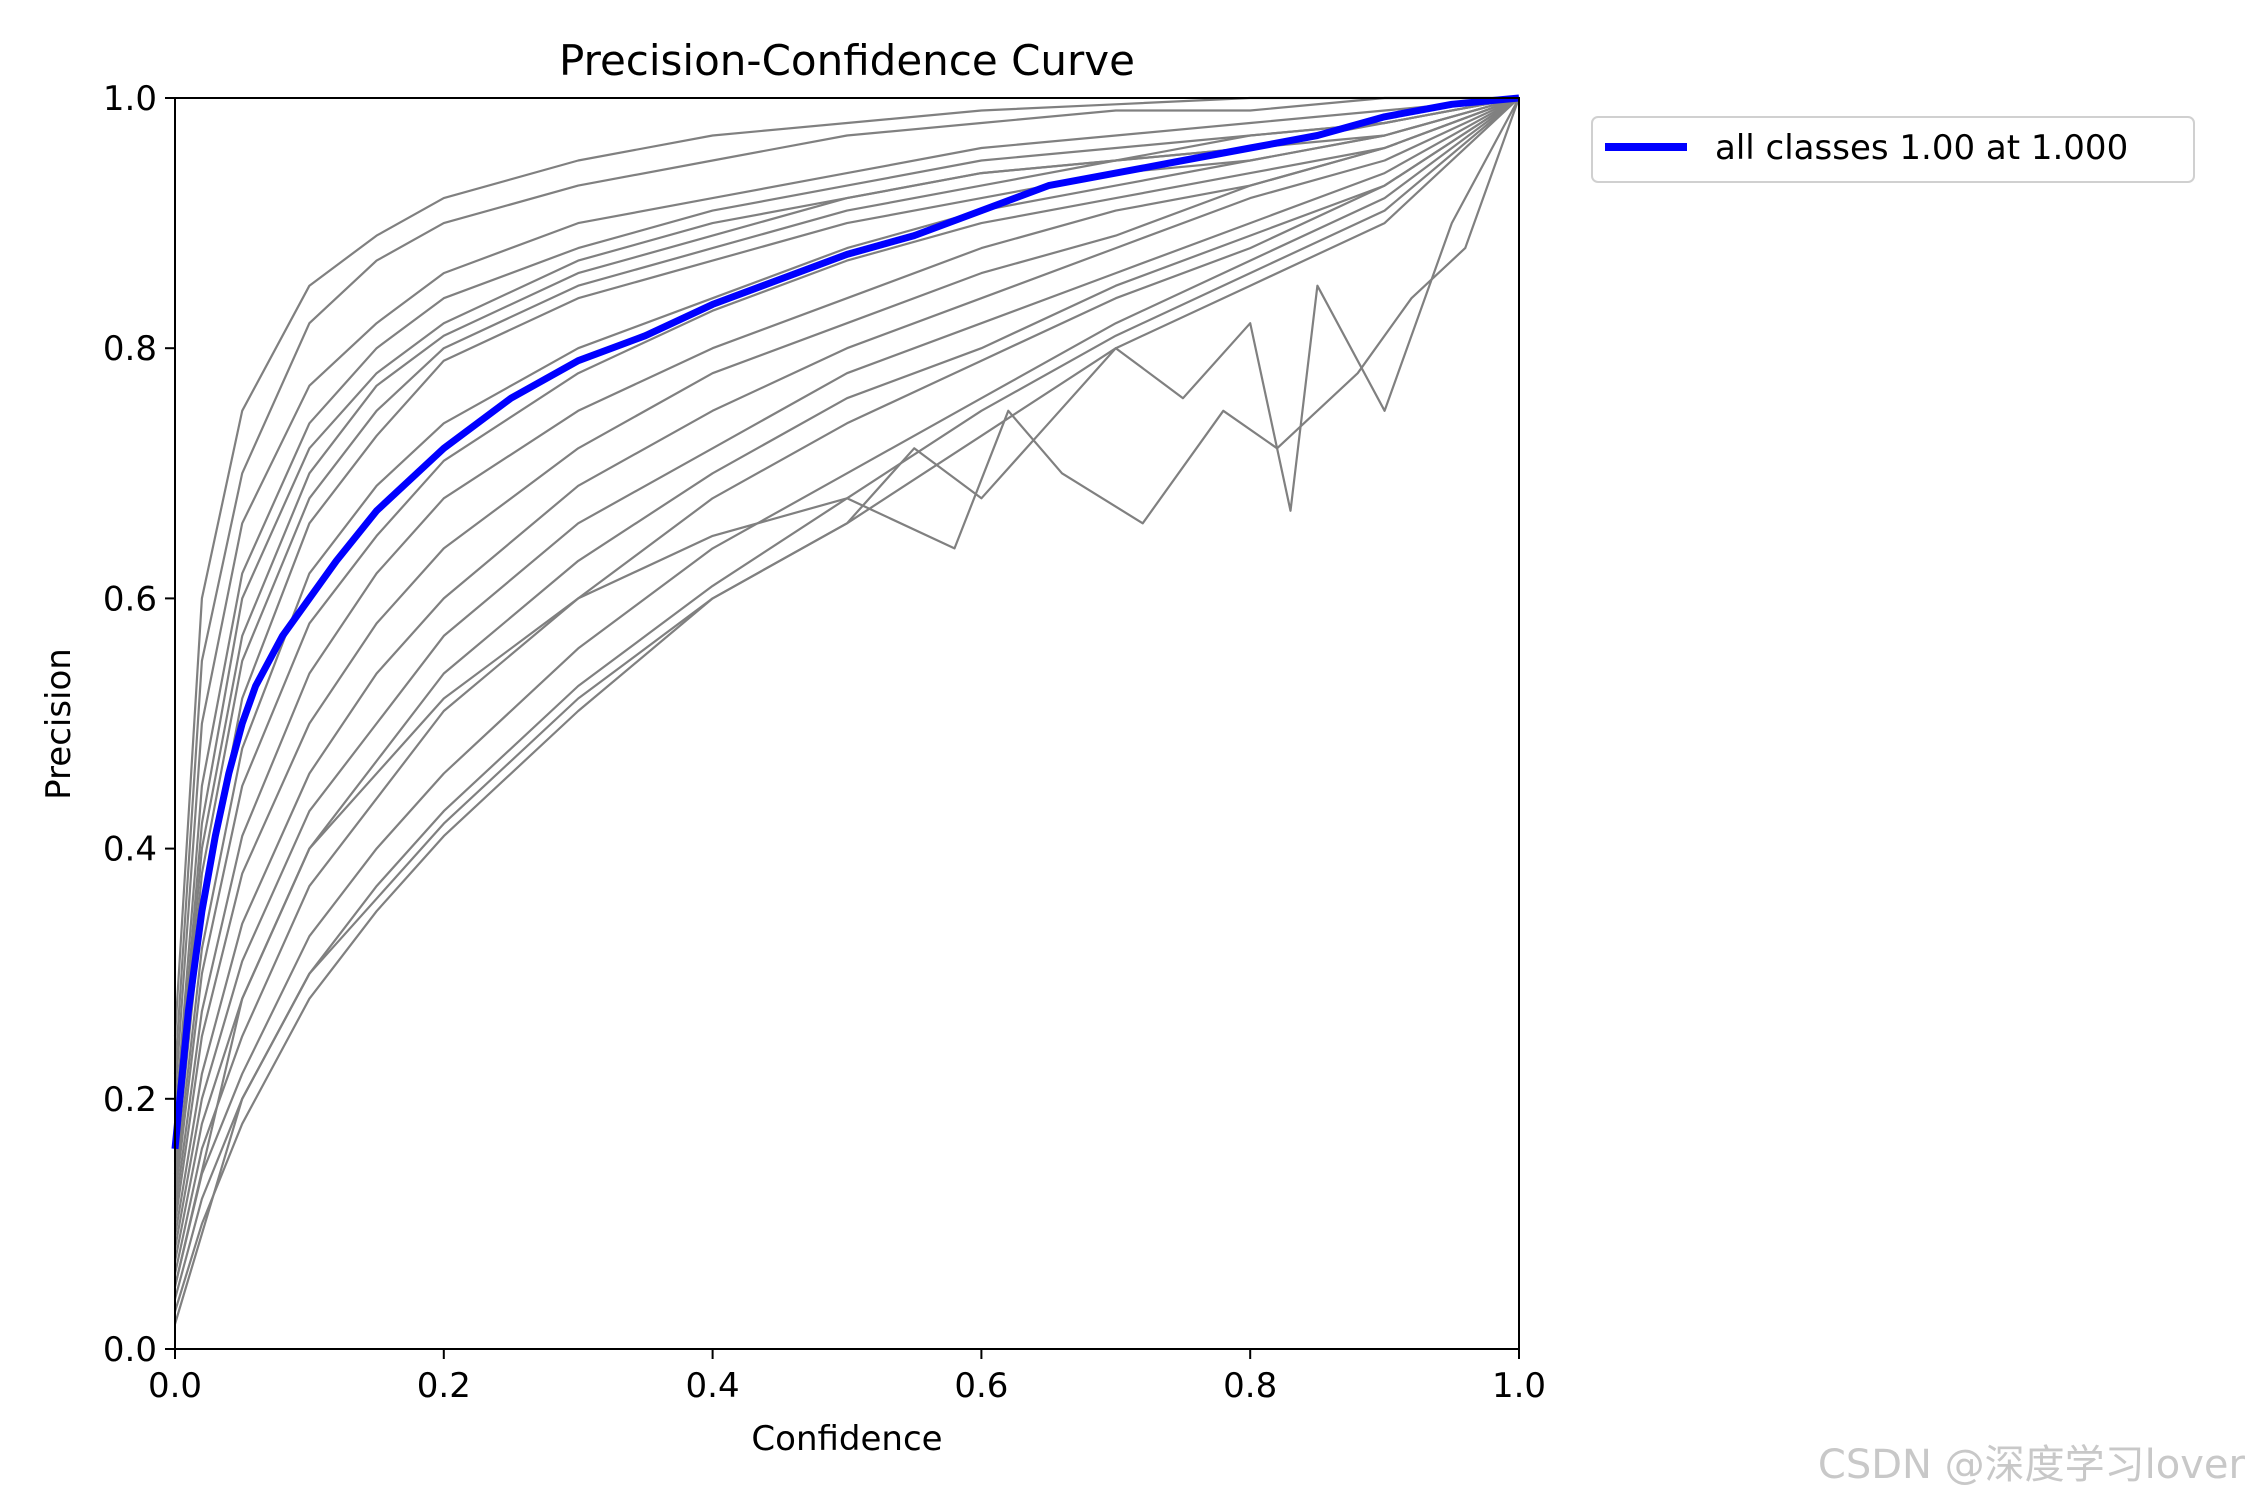  What do you see at coordinates (59, 724) in the screenshot?
I see `y-axis-label: Precision` at bounding box center [59, 724].